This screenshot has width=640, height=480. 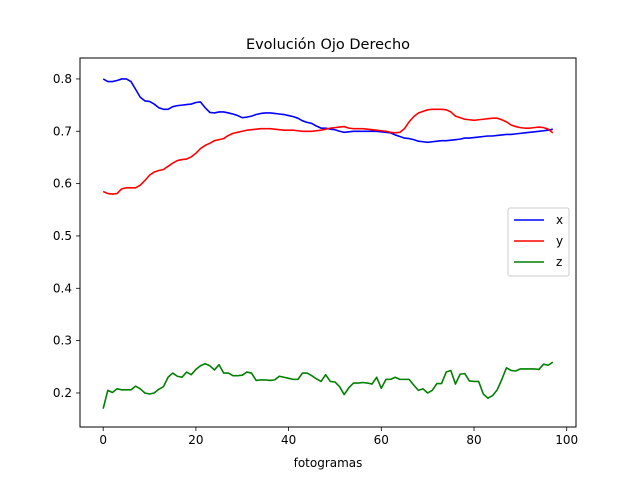 I want to click on legend-label-x: x, so click(x=559, y=220).